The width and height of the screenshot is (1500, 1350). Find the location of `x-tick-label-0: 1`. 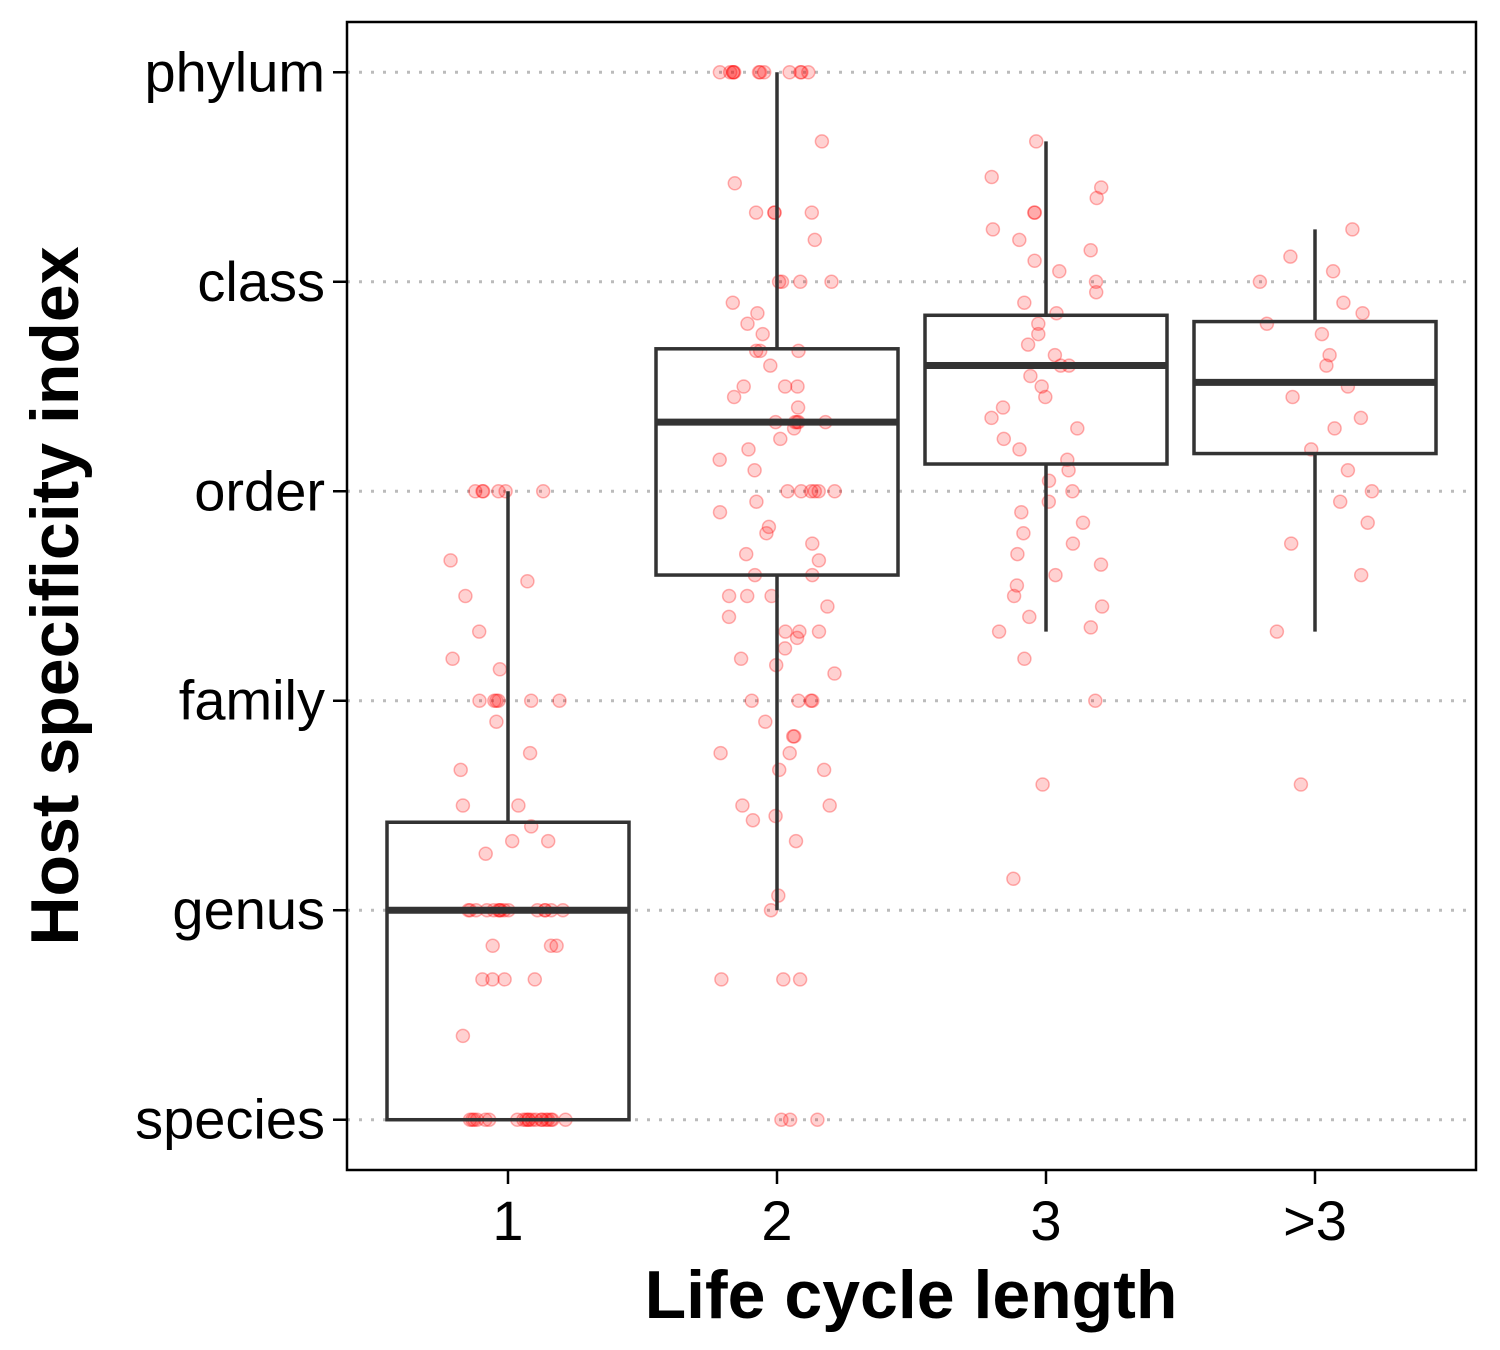

x-tick-label-0: 1 is located at coordinates (507, 1220).